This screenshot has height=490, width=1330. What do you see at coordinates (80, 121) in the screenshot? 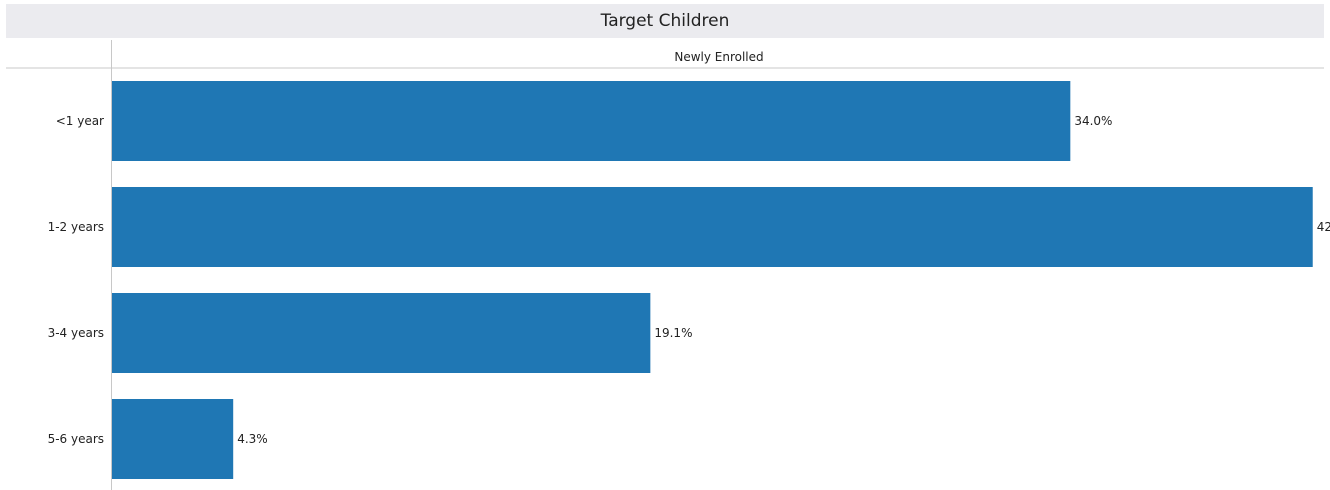
I see `category-label: <1 year` at bounding box center [80, 121].